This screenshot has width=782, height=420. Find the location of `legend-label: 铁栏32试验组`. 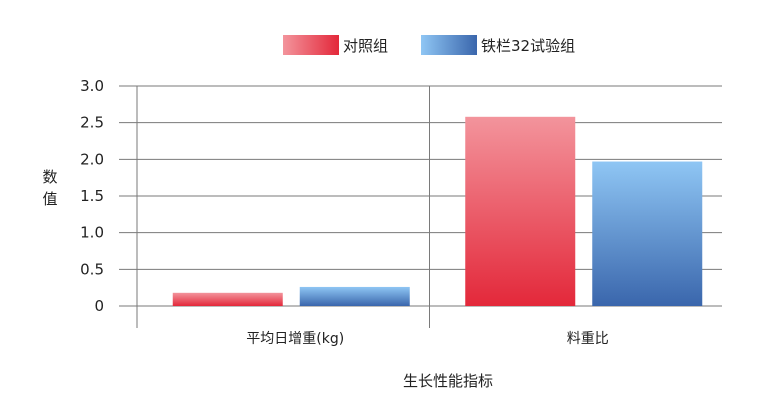

legend-label: 铁栏32试验组 is located at coordinates (528, 46).